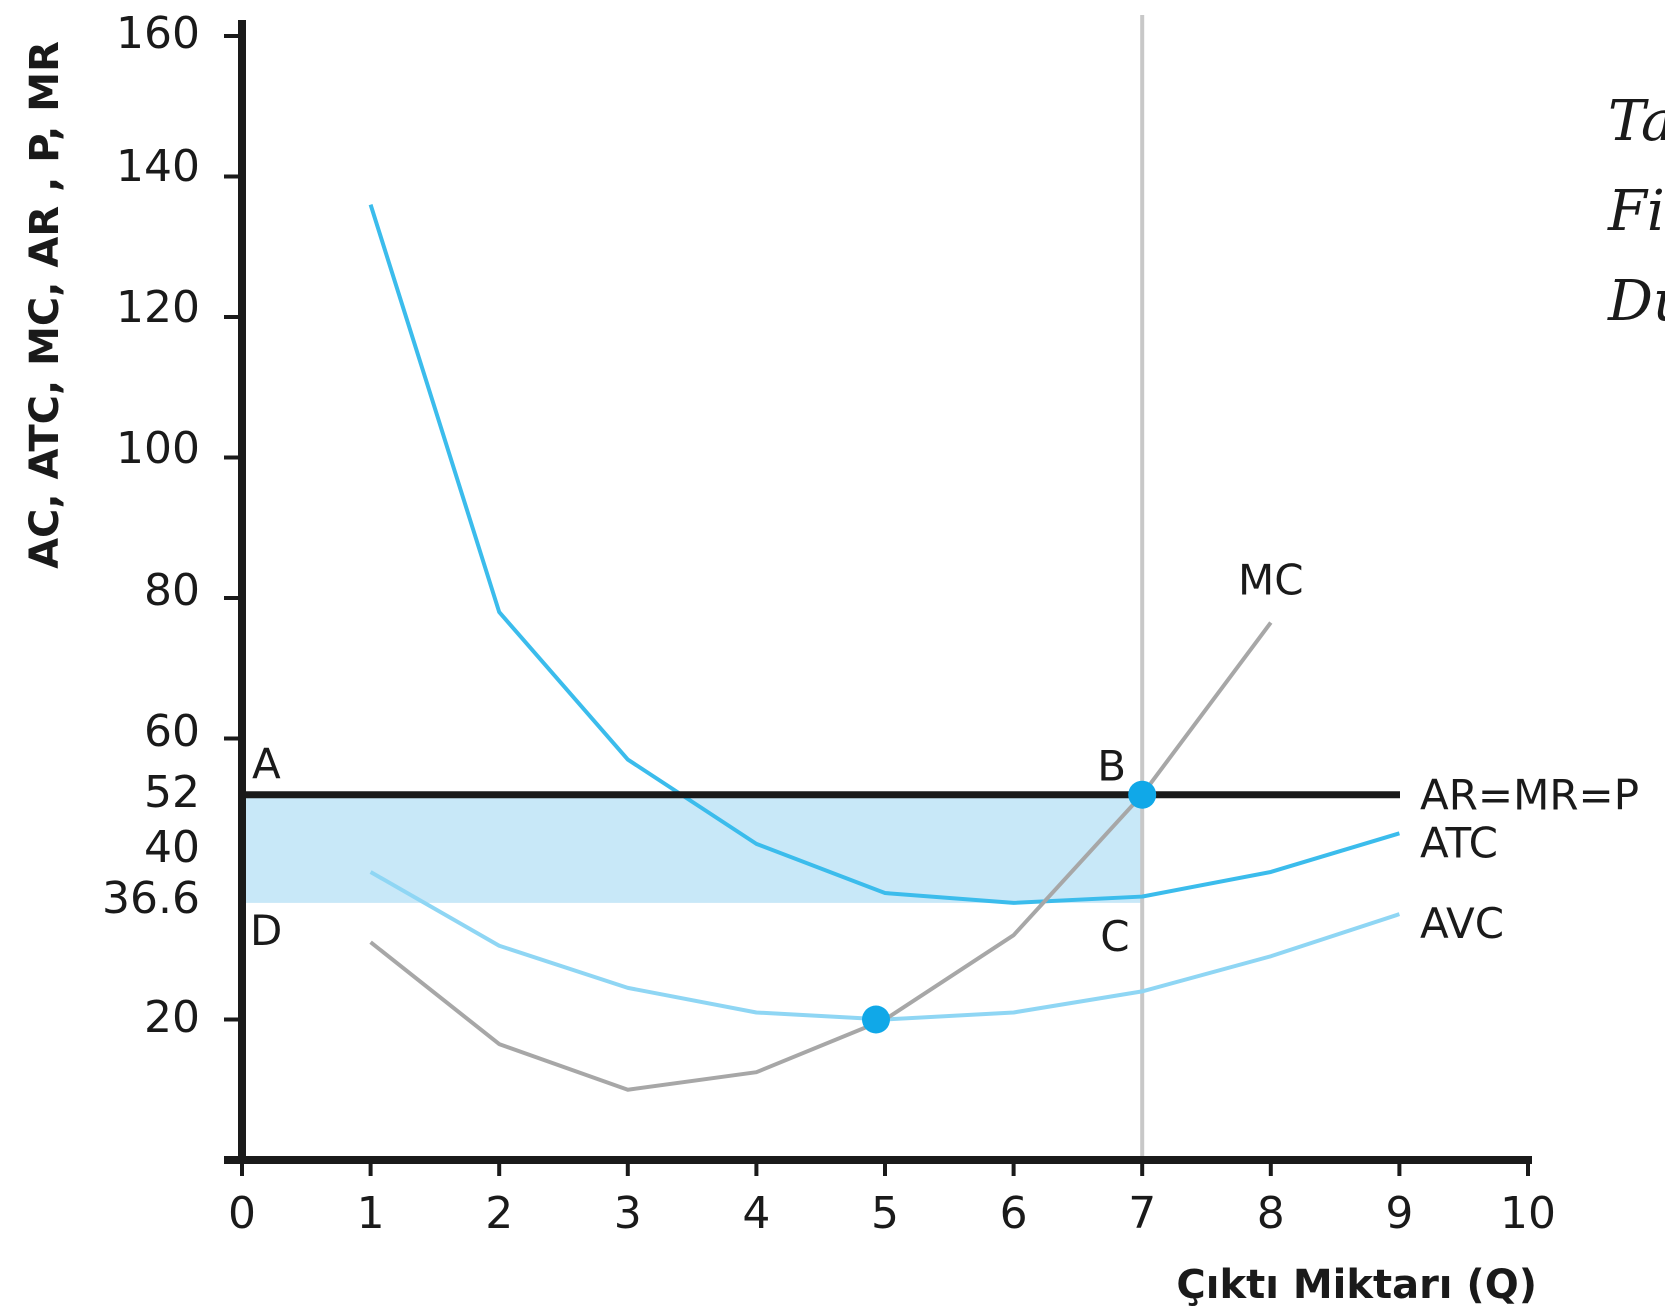 The image size is (1665, 1311). I want to click on y-tick-label-60: 60, so click(172, 731).